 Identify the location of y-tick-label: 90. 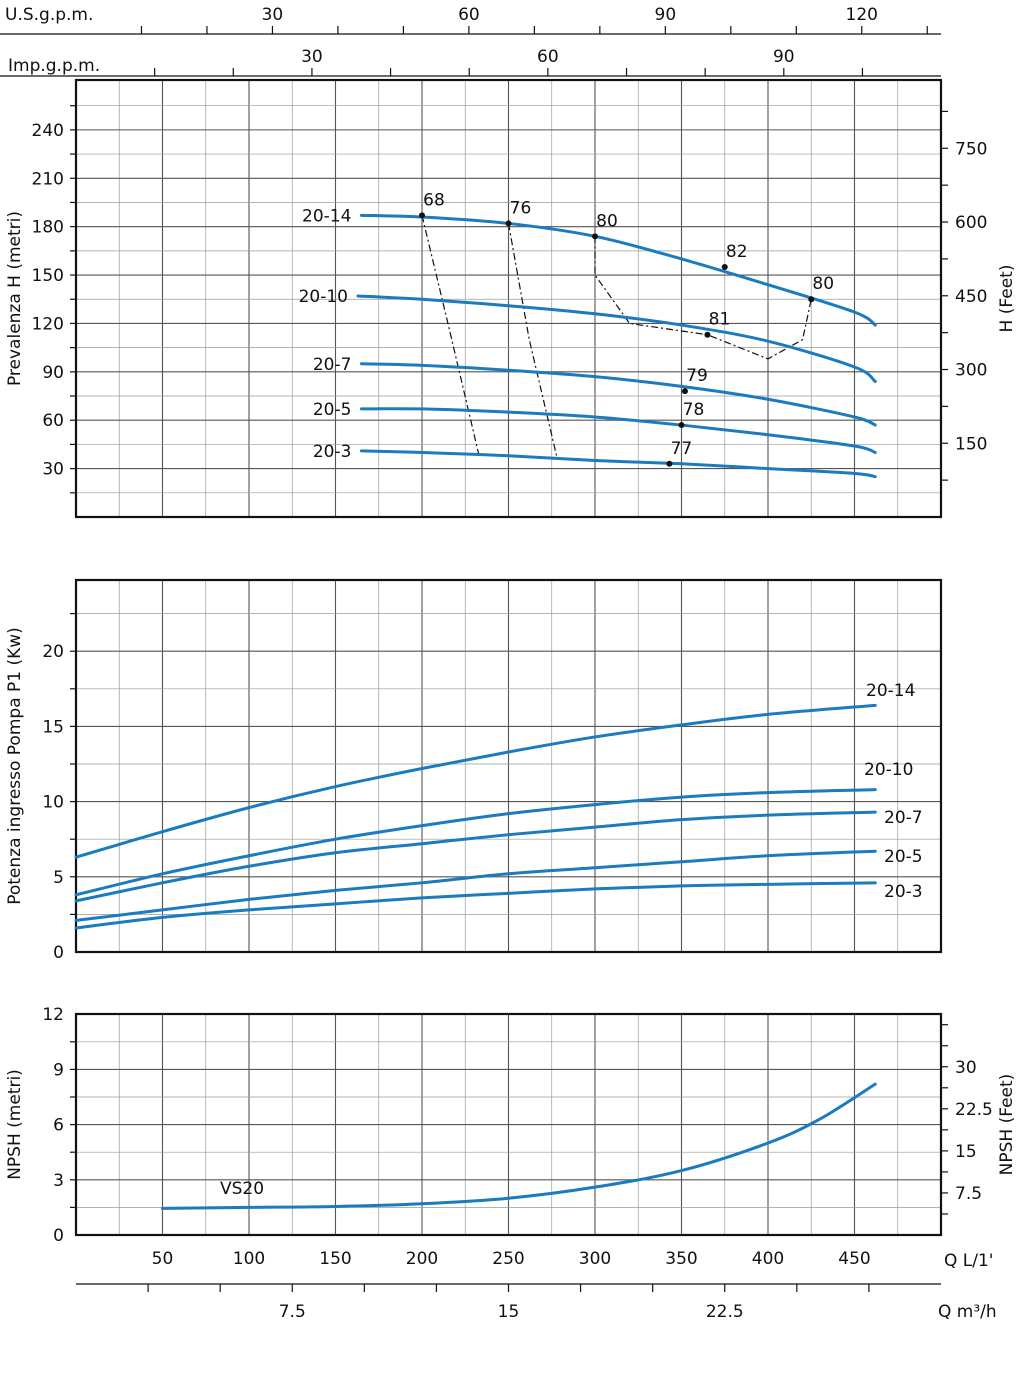
(53, 373).